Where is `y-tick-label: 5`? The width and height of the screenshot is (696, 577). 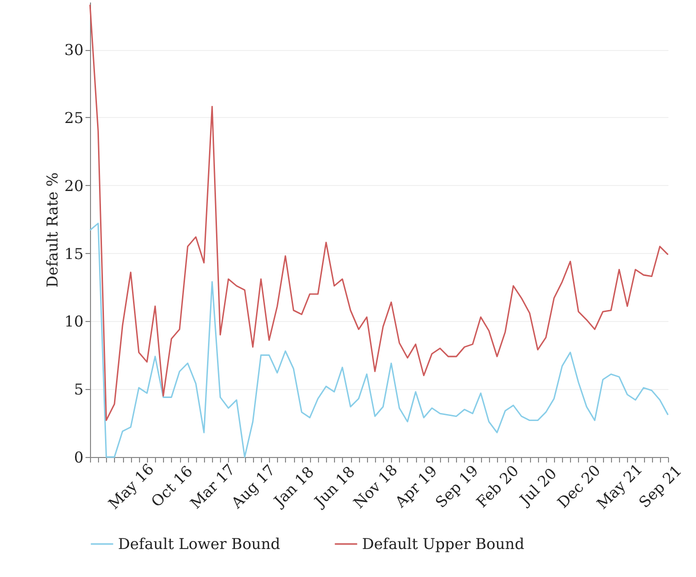 y-tick-label: 5 is located at coordinates (79, 389).